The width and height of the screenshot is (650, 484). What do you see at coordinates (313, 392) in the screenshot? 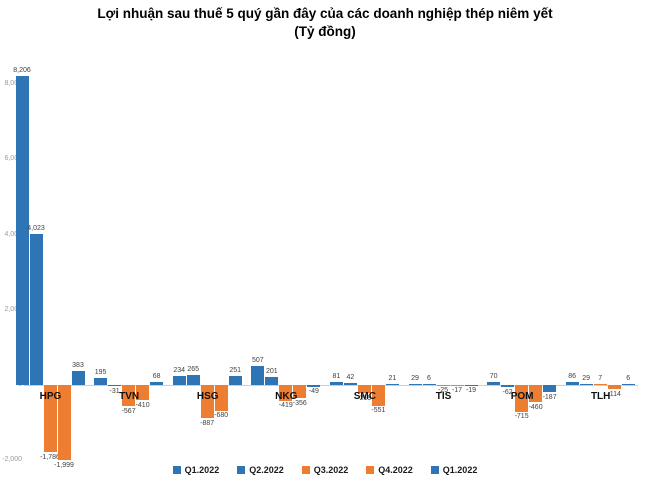
I see `bar-value-label: -49` at bounding box center [313, 392].